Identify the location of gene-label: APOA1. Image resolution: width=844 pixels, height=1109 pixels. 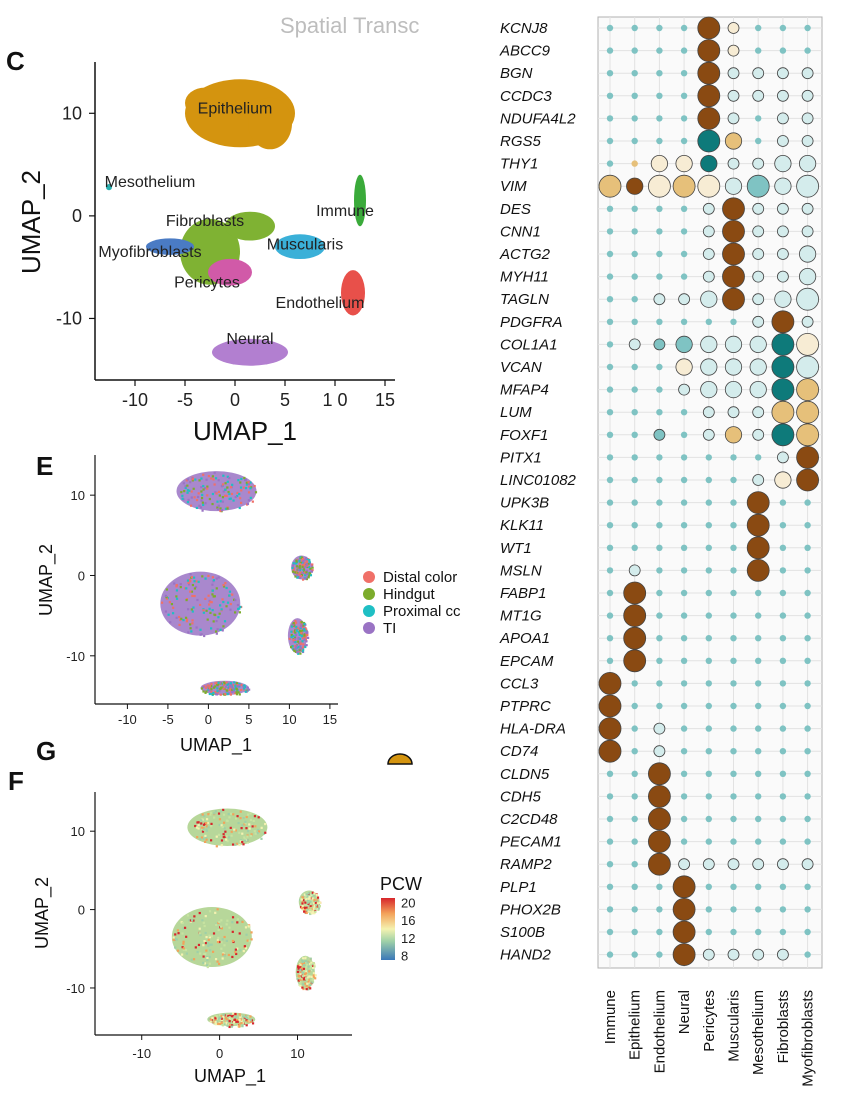
(524, 638).